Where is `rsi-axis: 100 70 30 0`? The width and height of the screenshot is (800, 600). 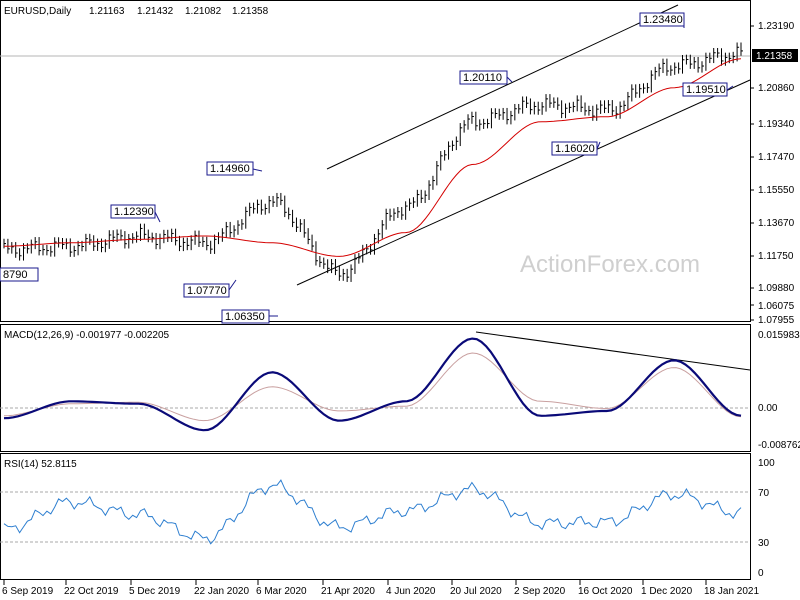
rsi-axis: 100 70 30 0 is located at coordinates (766, 518).